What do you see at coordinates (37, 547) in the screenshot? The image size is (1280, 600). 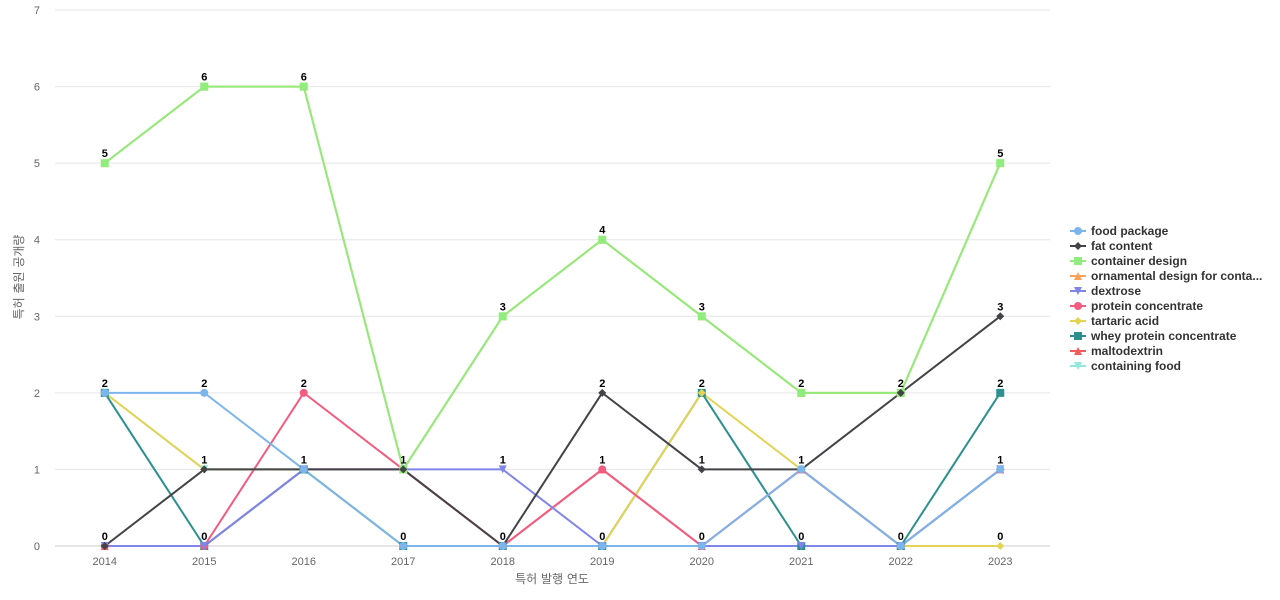 I see `y-tick-label: 0` at bounding box center [37, 547].